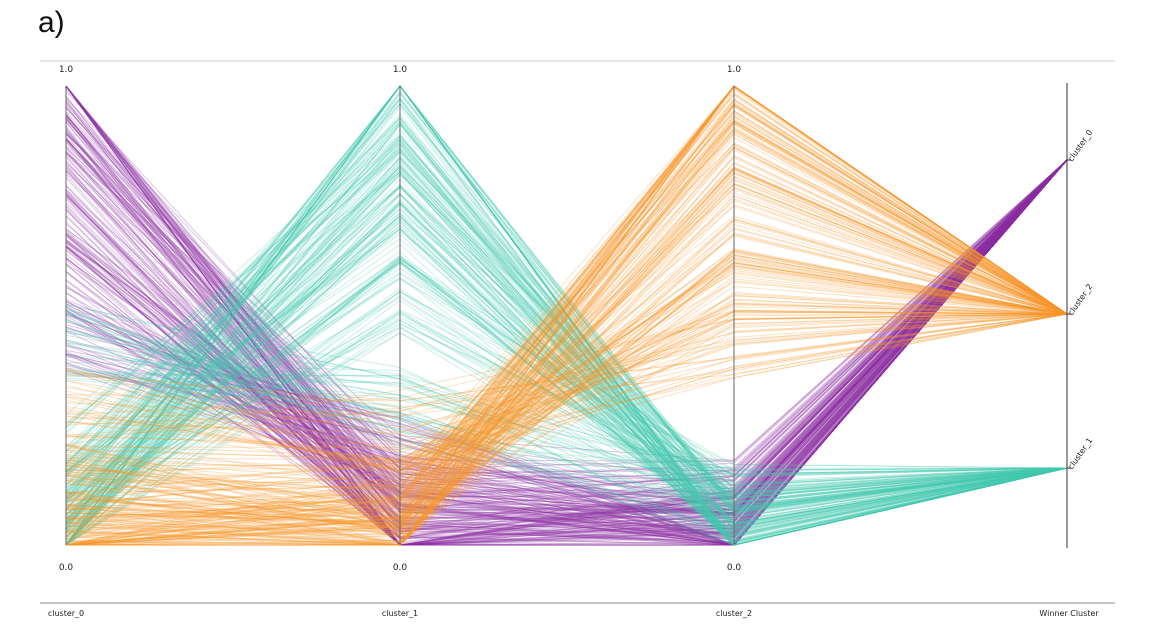  I want to click on category-label: cluster_2, so click(1080, 299).